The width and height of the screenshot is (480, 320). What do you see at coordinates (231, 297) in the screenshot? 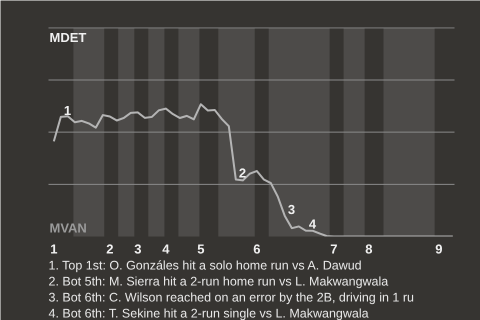
I see `text: 3. Bot 6th: C. Wilson reached on an error by the 2B, driving in 1 ru` at bounding box center [231, 297].